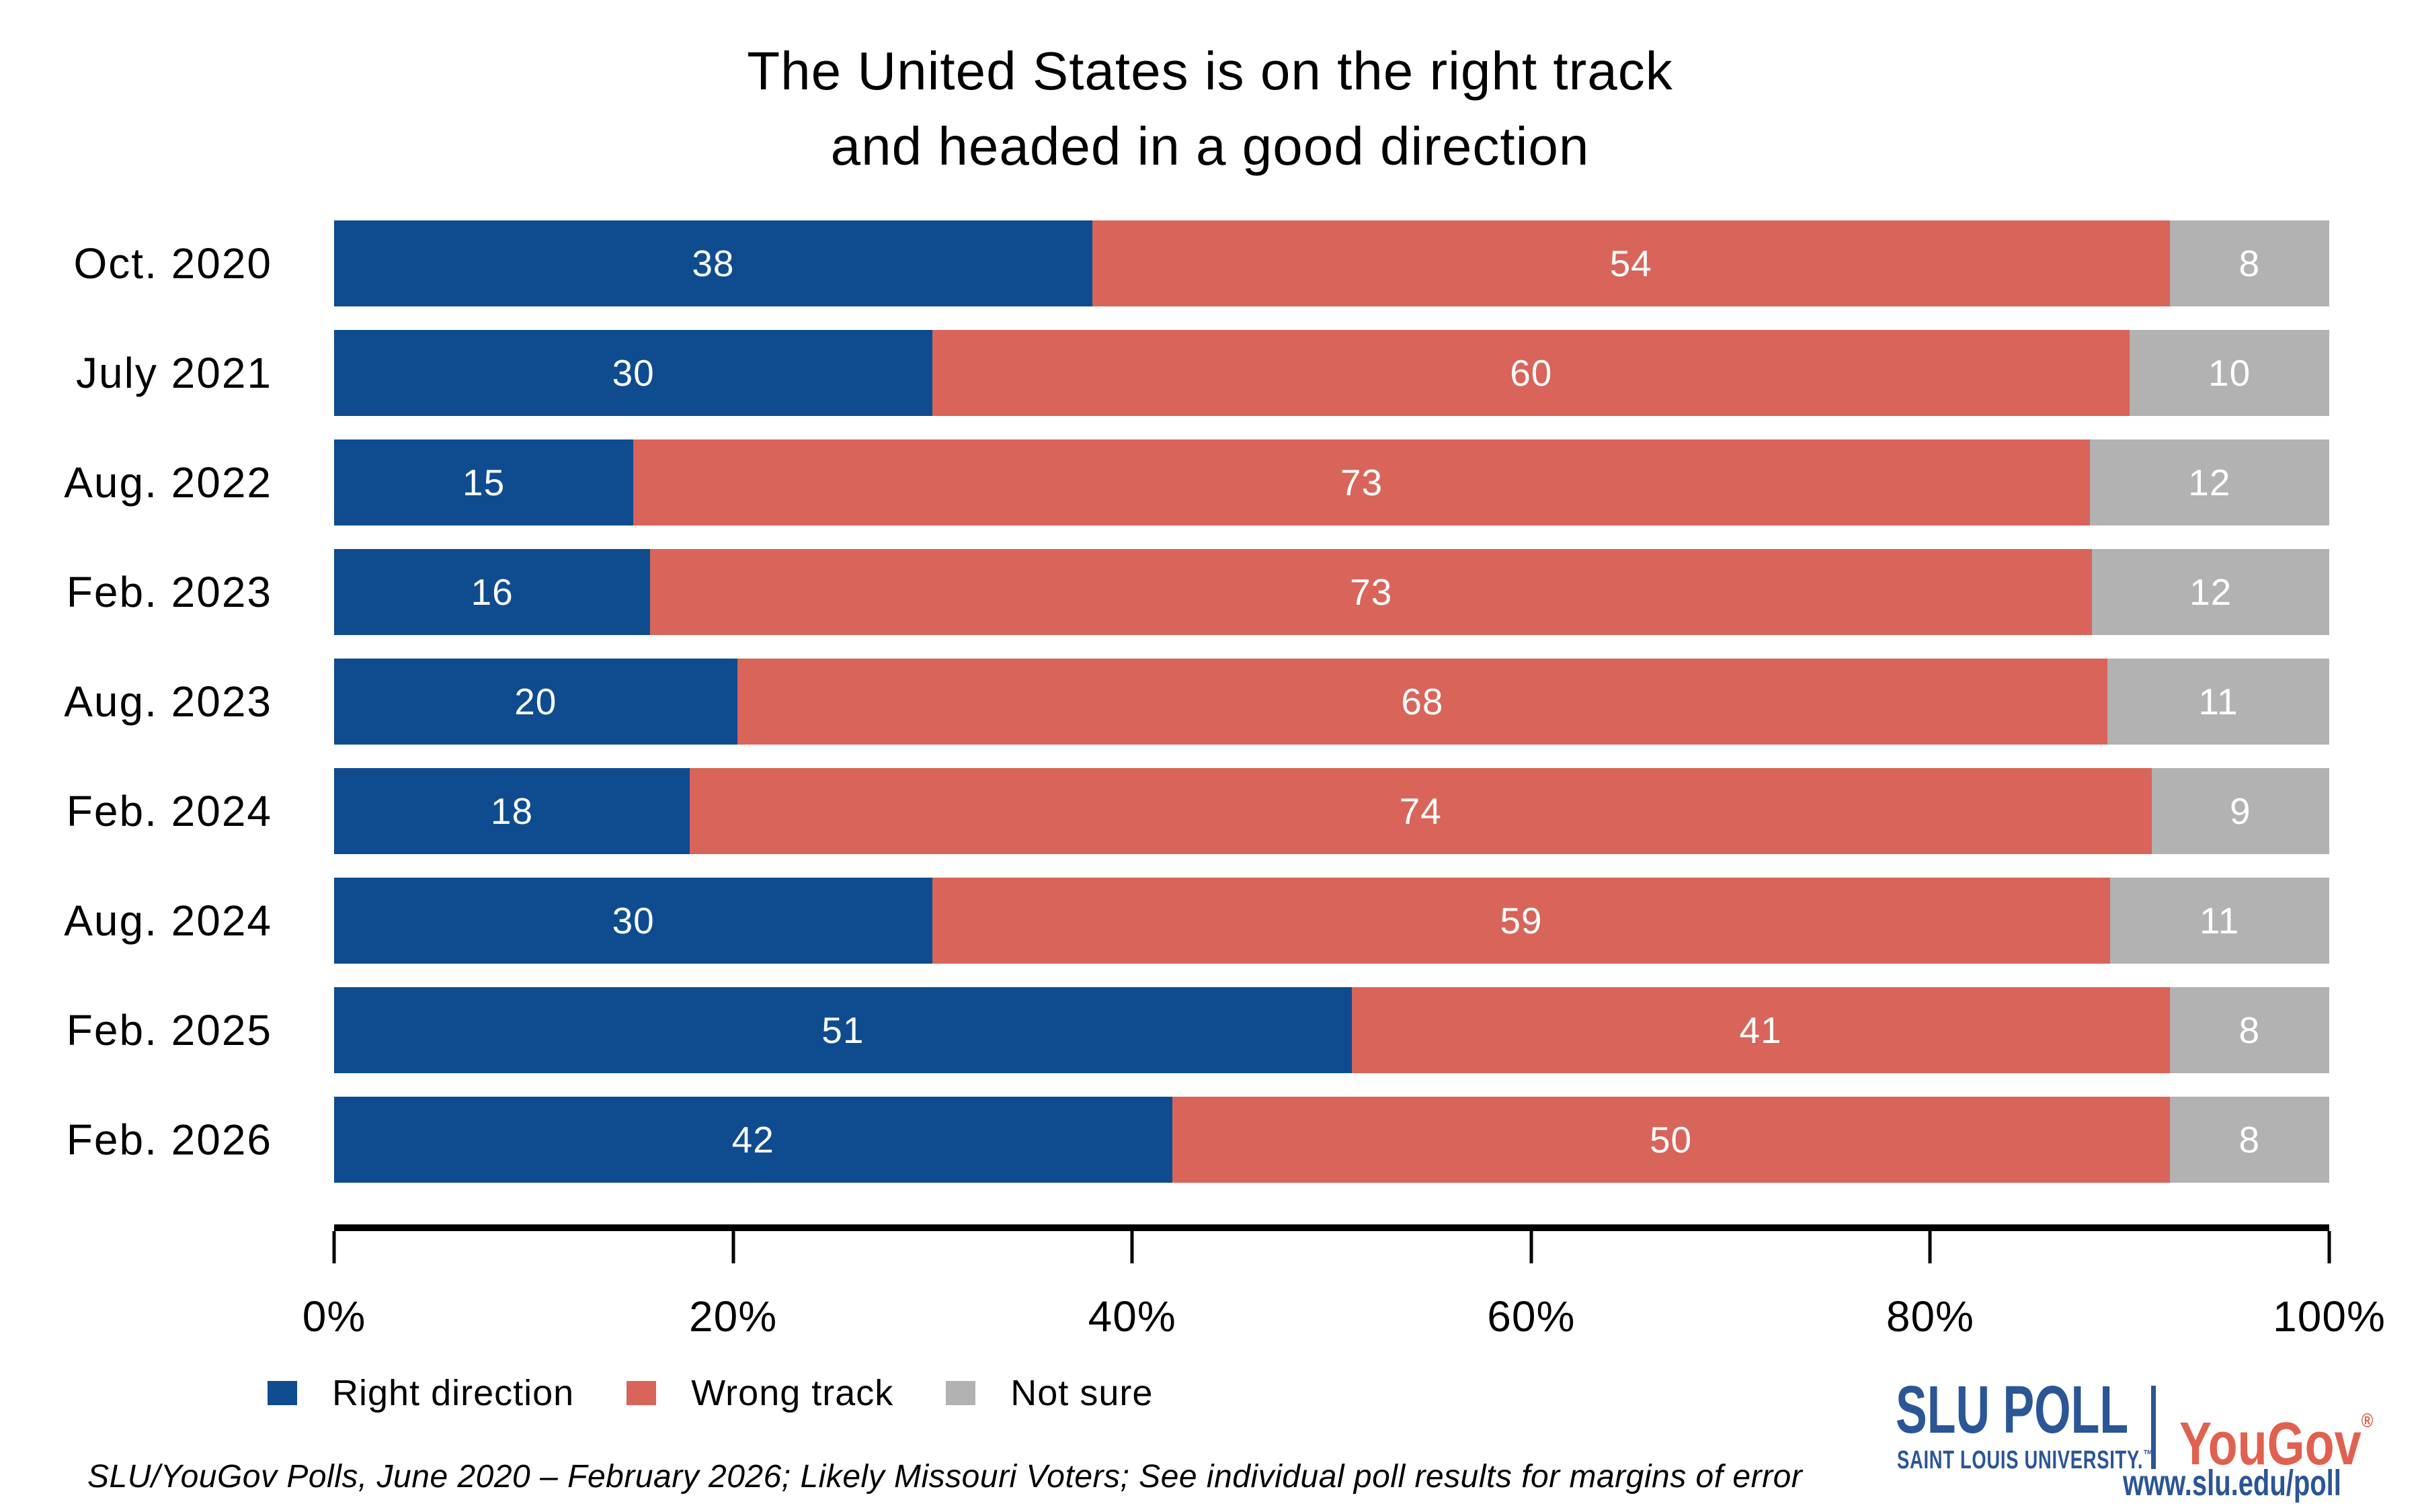 This screenshot has height=1512, width=2420. I want to click on bar-segment-not-sure: 12, so click(2209, 483).